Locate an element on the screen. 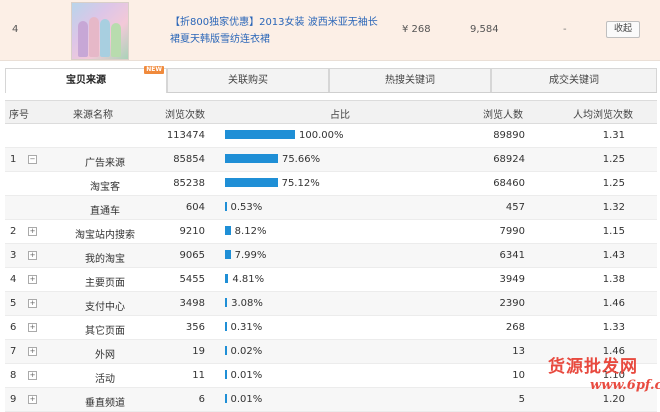 This screenshot has width=660, height=412. share-percent: 3.08% is located at coordinates (247, 303).